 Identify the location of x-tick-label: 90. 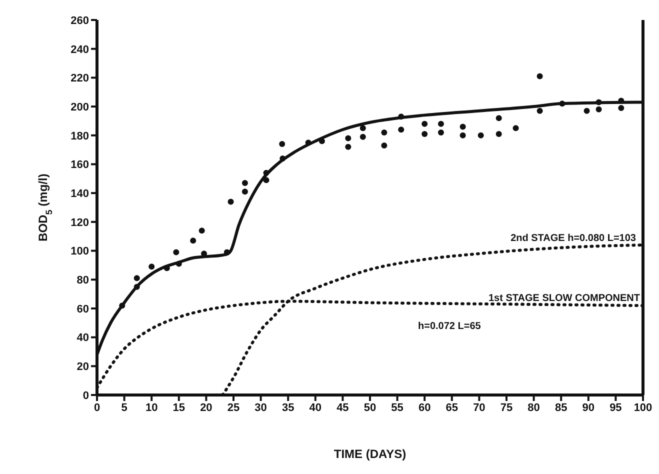
(588, 408).